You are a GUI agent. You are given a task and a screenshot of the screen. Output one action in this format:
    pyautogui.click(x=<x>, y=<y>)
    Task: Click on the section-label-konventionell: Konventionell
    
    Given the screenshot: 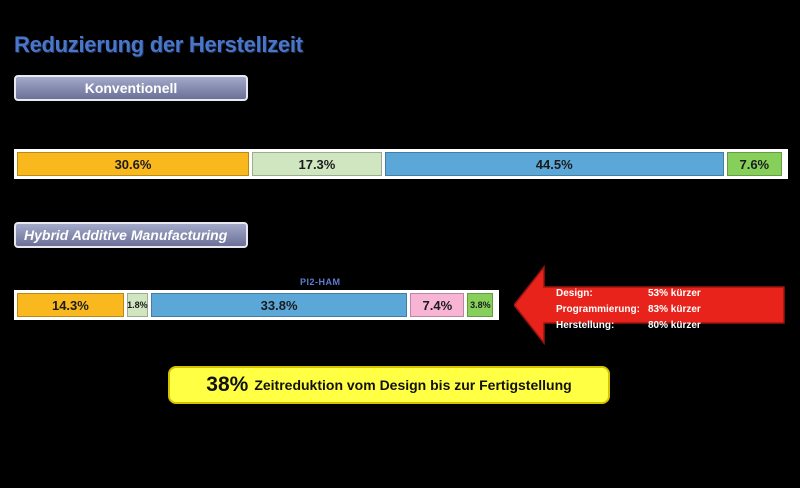 What is the action you would take?
    pyautogui.click(x=131, y=88)
    